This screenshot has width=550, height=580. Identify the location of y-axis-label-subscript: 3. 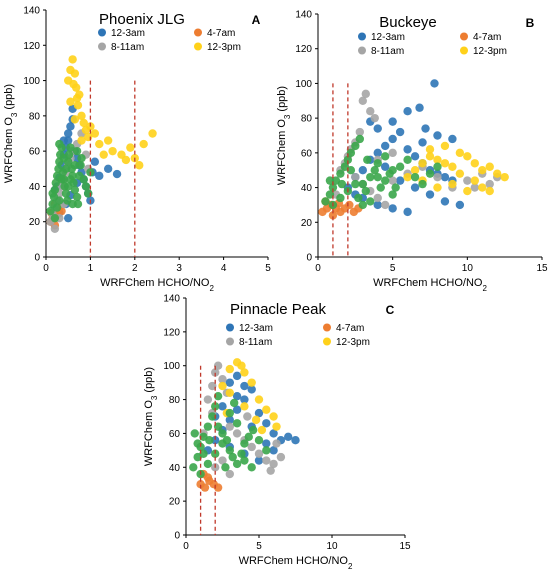
(14, 114).